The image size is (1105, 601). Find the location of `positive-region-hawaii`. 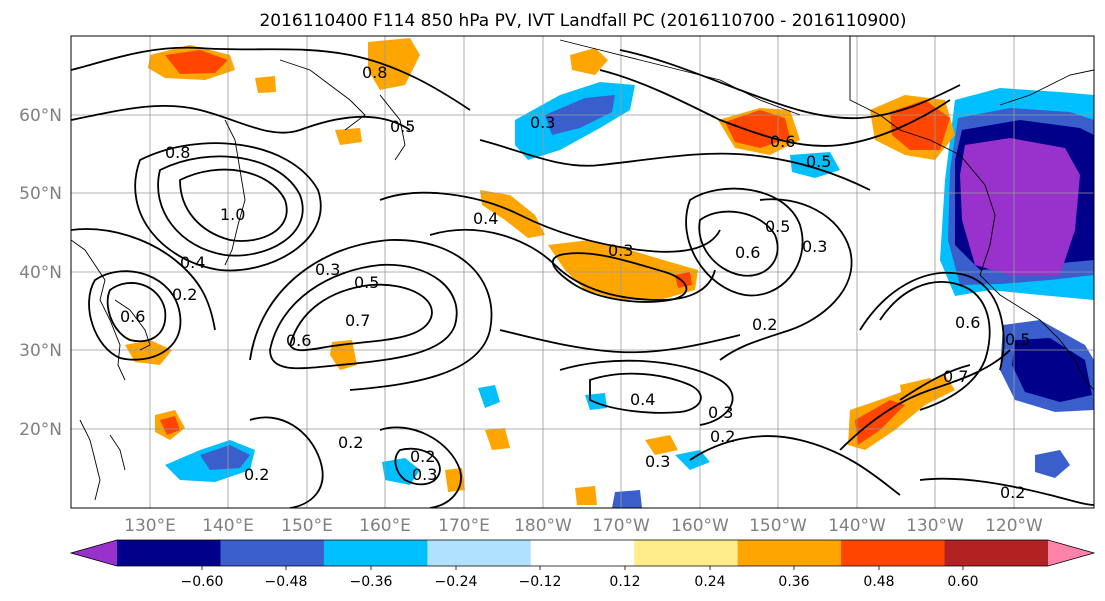

positive-region-hawaii is located at coordinates (661, 445).